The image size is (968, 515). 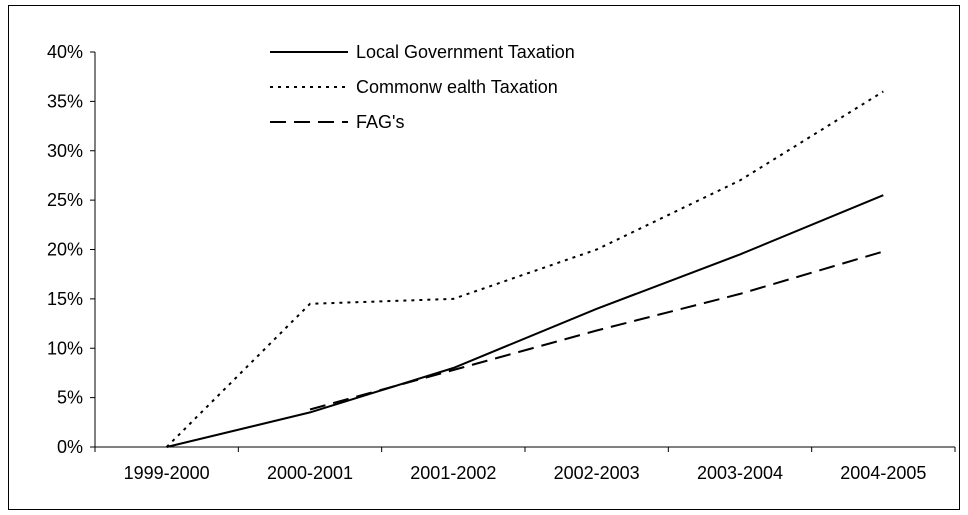 What do you see at coordinates (453, 473) in the screenshot?
I see `x-tick-label: 2001-2002` at bounding box center [453, 473].